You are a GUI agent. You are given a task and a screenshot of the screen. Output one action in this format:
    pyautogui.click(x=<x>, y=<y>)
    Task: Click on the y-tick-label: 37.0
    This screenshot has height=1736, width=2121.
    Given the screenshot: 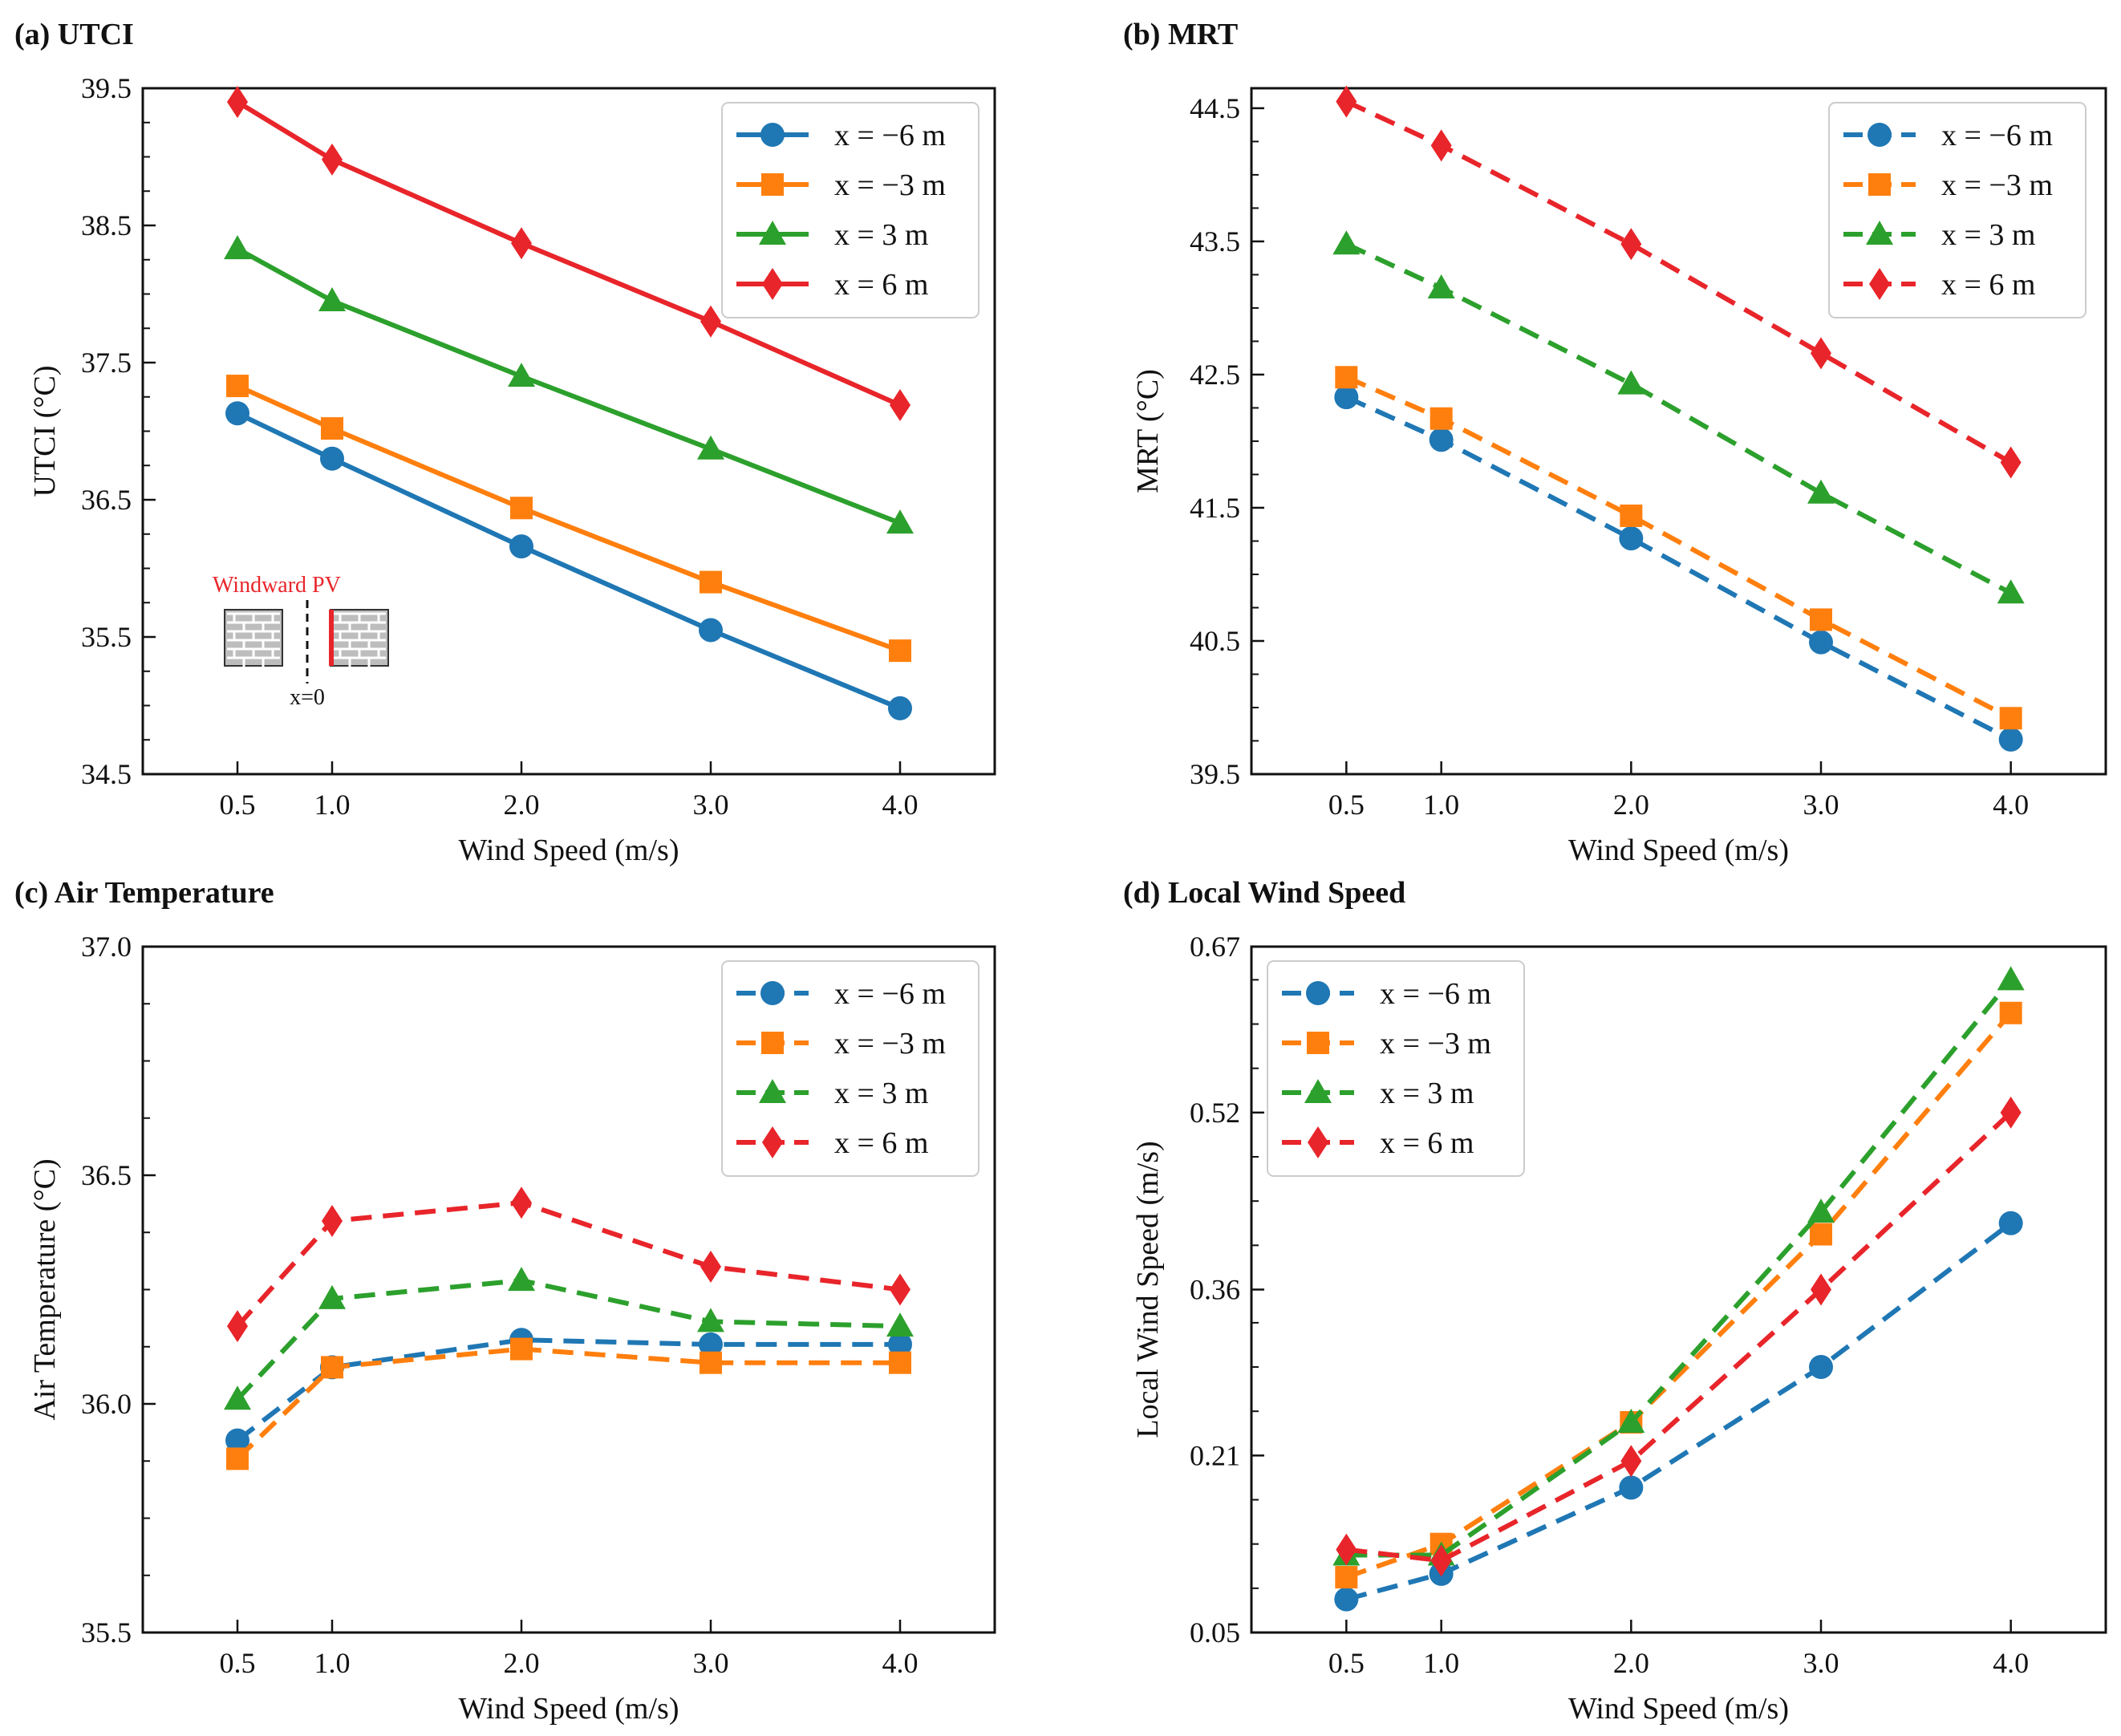 What is the action you would take?
    pyautogui.click(x=106, y=947)
    